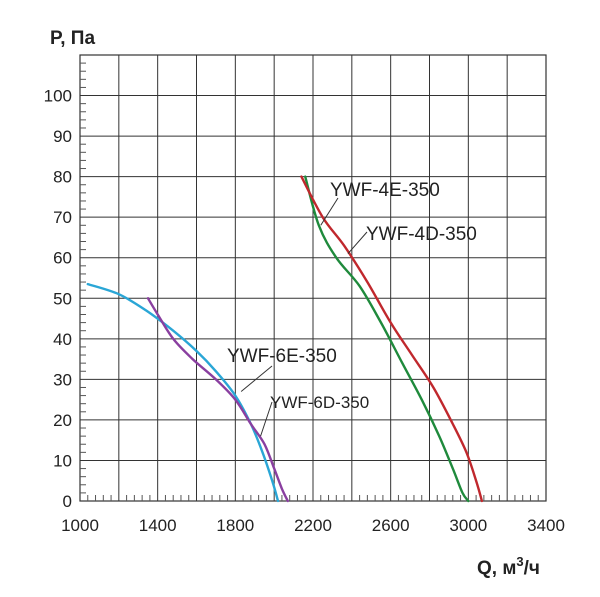 The width and height of the screenshot is (600, 597). What do you see at coordinates (496, 568) in the screenshot?
I see `x-axis-label-main: Q, м` at bounding box center [496, 568].